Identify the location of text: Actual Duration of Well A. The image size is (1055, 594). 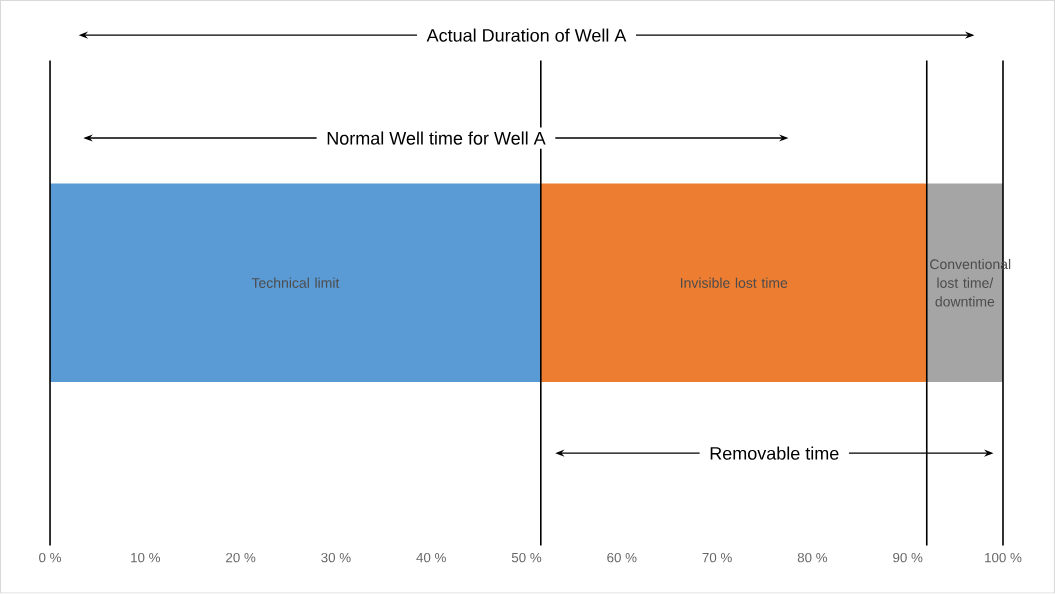
(526, 35).